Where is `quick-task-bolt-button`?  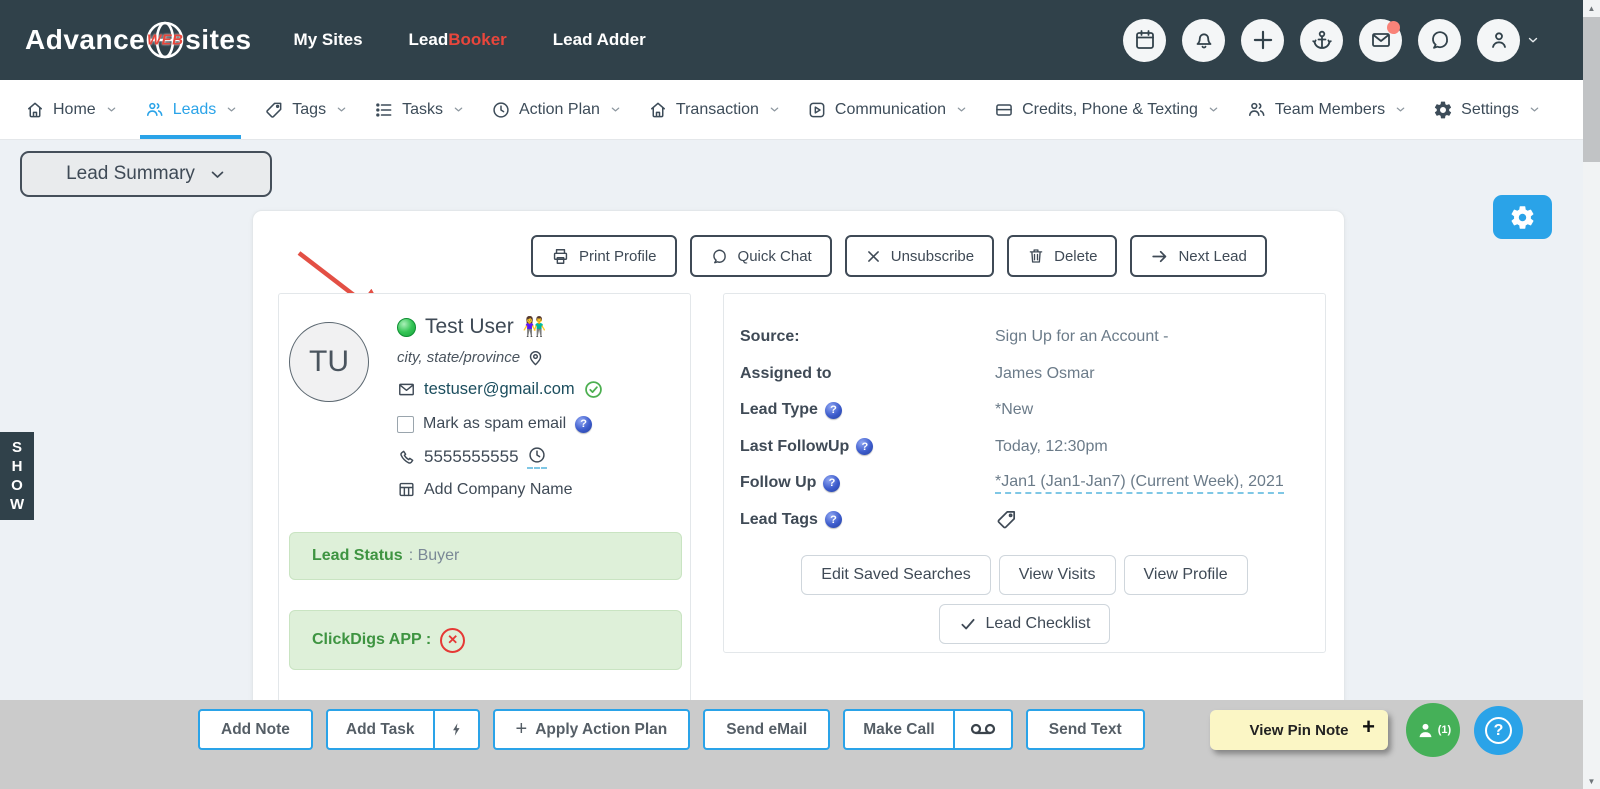
quick-task-bolt-button is located at coordinates (455, 729).